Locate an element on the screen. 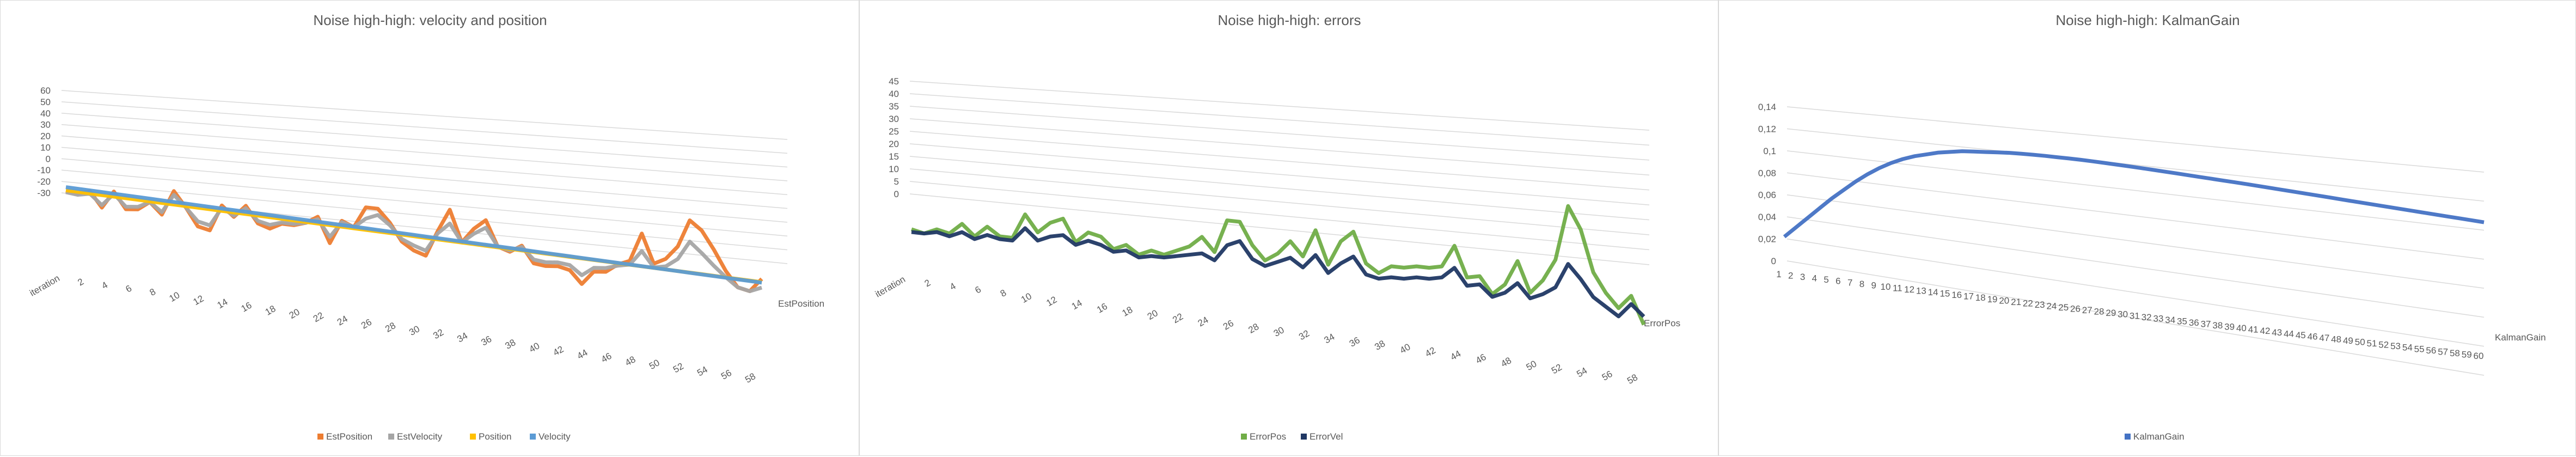 This screenshot has height=457, width=2576. x-tick-label: 37 is located at coordinates (2206, 324).